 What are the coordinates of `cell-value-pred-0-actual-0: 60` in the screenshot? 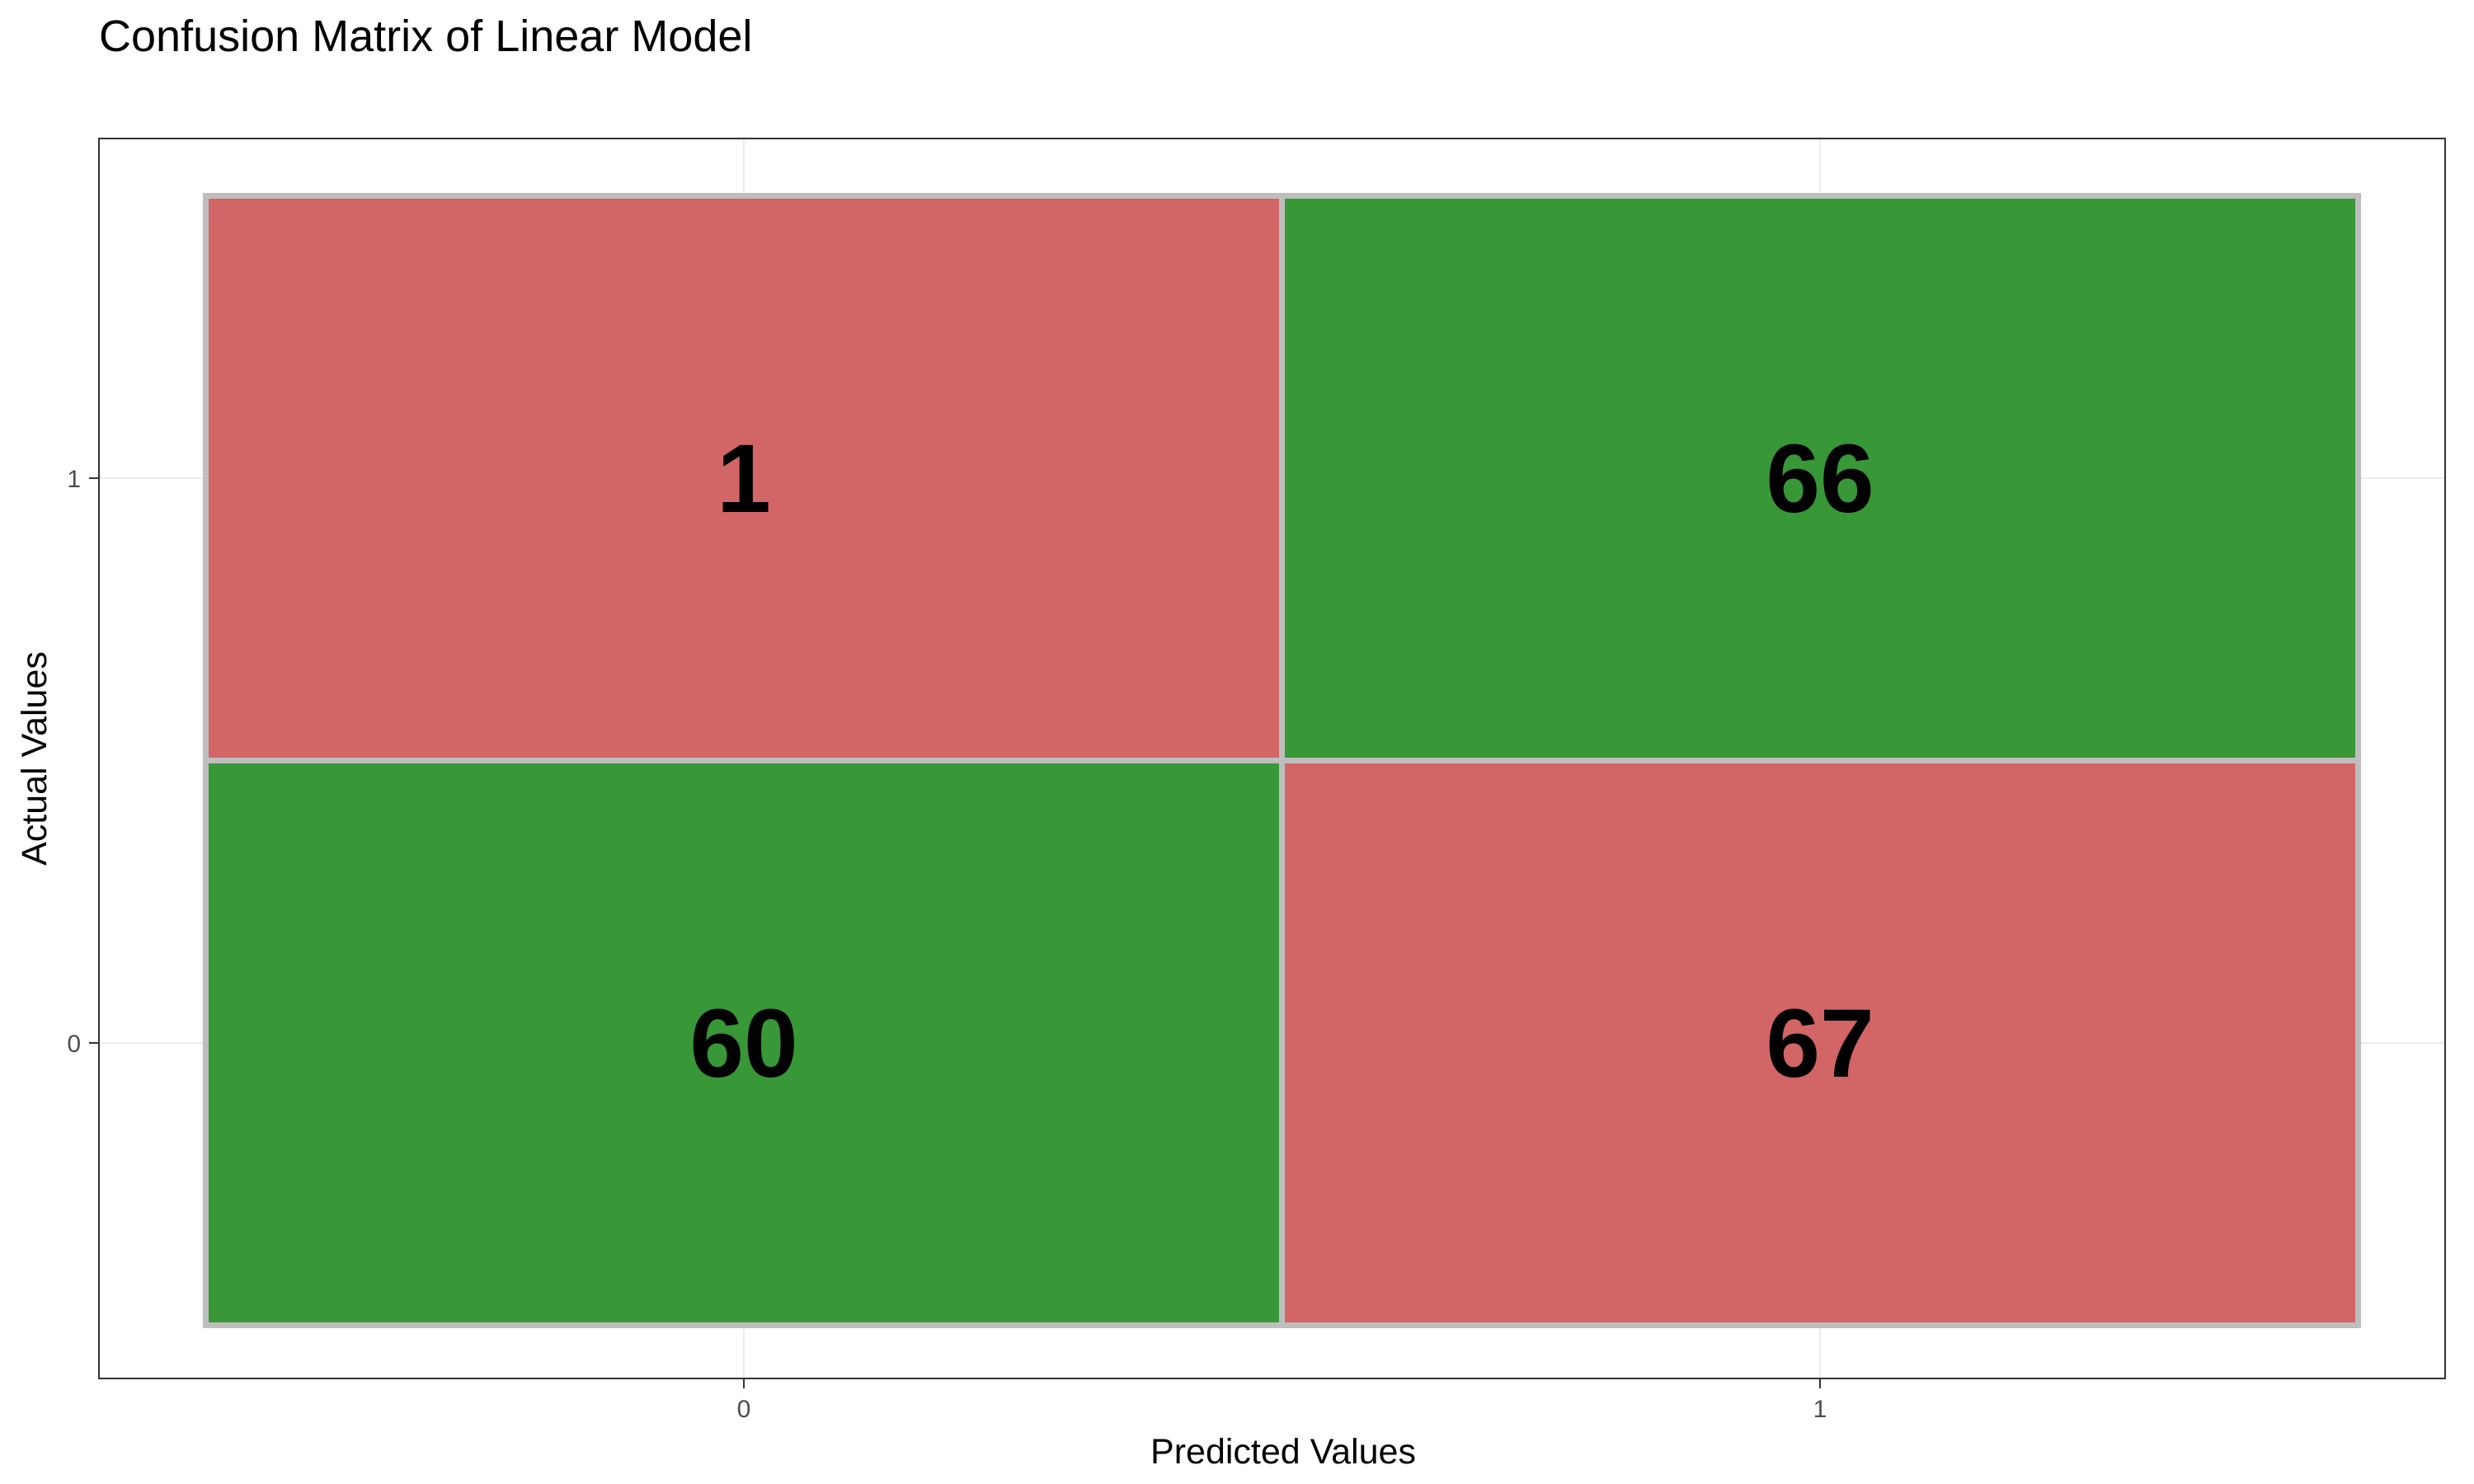 It's located at (743, 1043).